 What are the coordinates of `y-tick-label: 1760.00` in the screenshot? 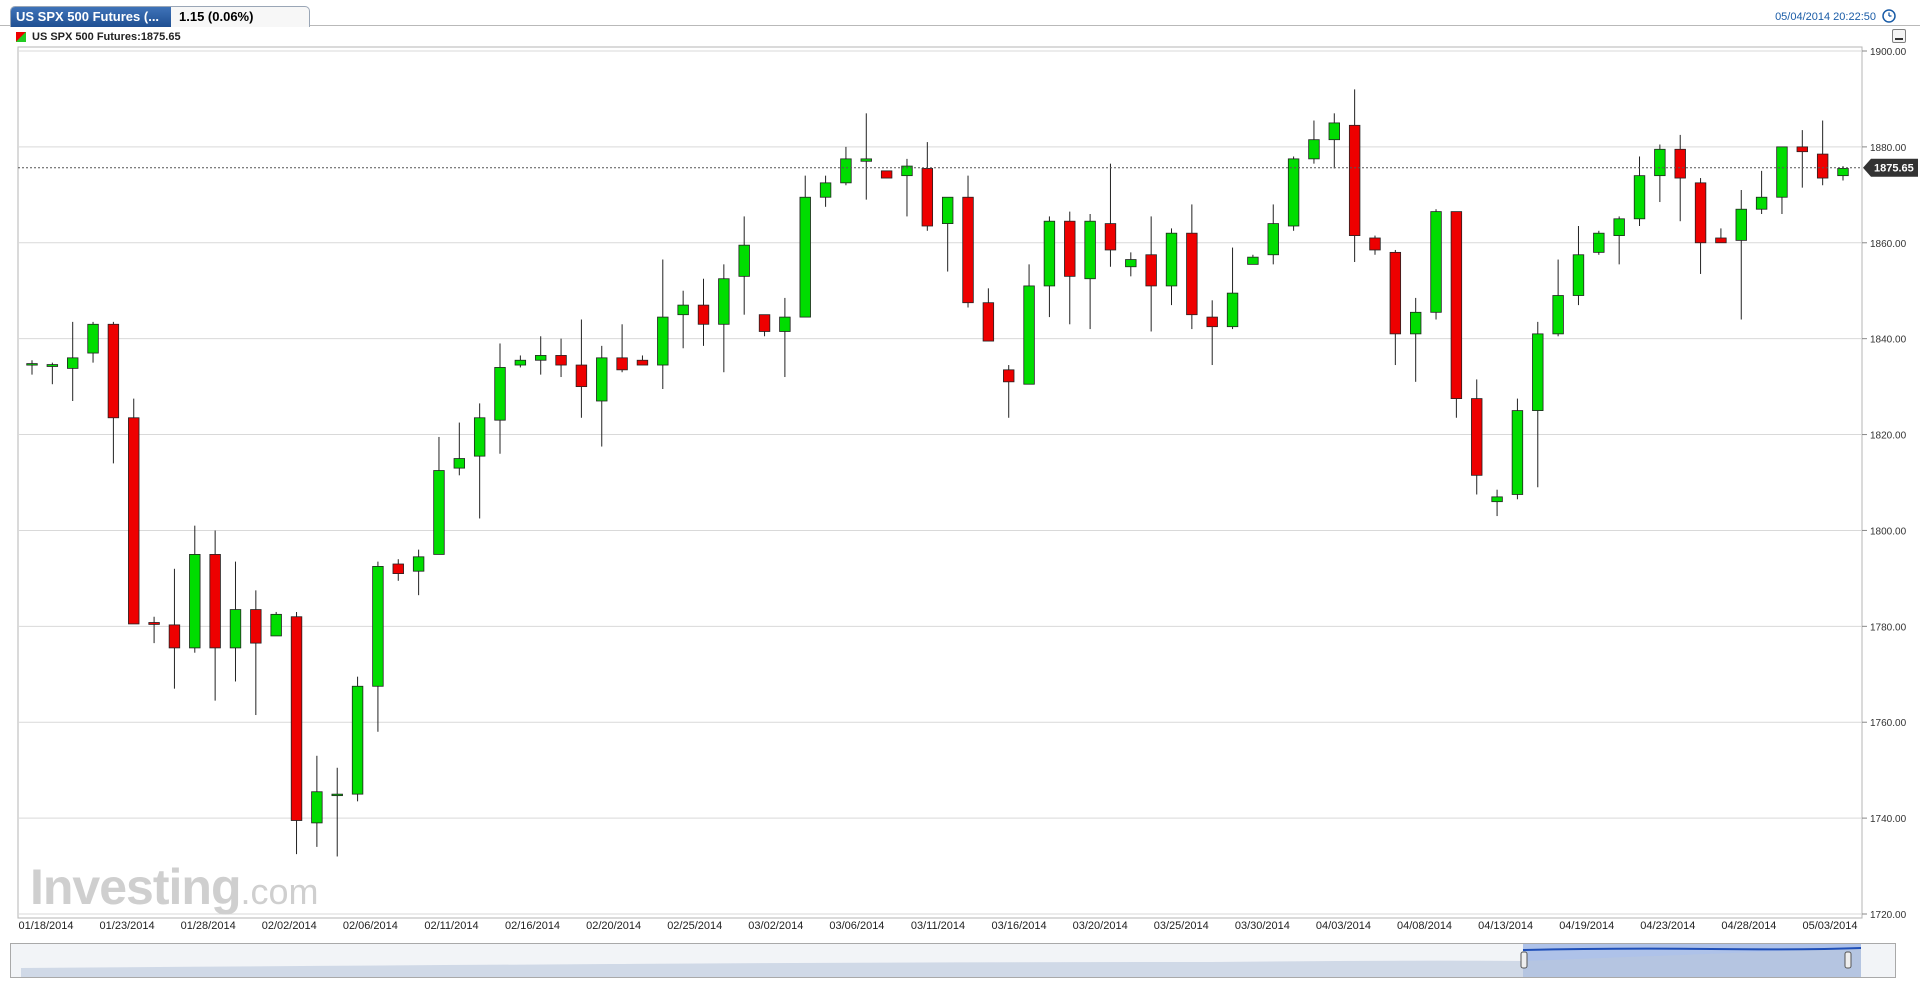 It's located at (1888, 723).